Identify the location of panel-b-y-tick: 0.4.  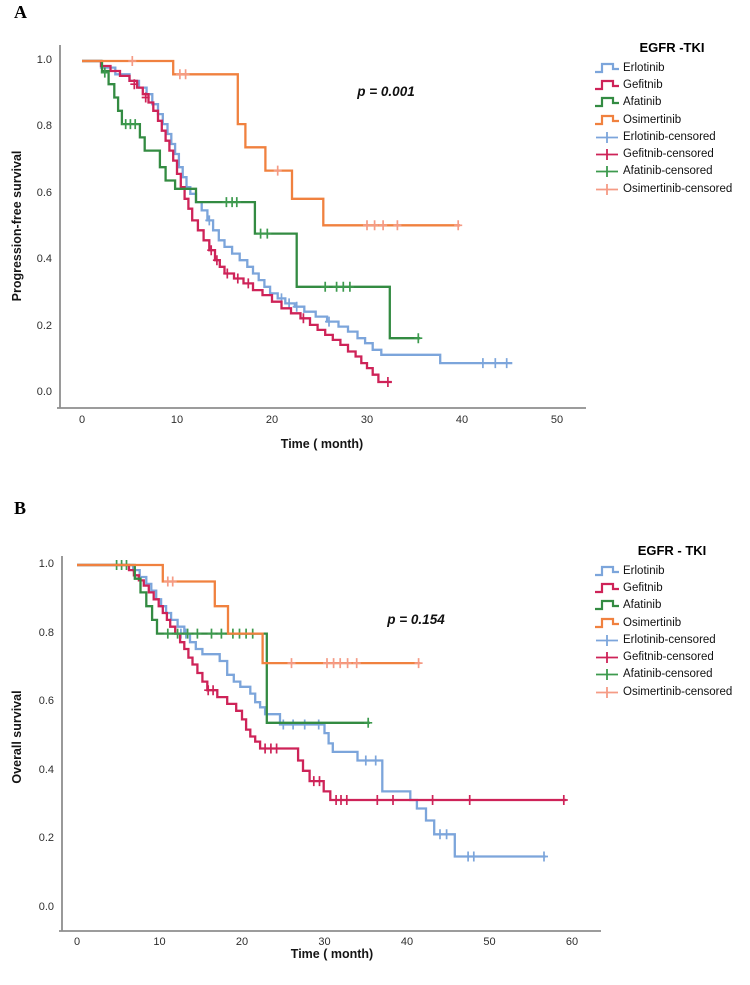
(46, 769).